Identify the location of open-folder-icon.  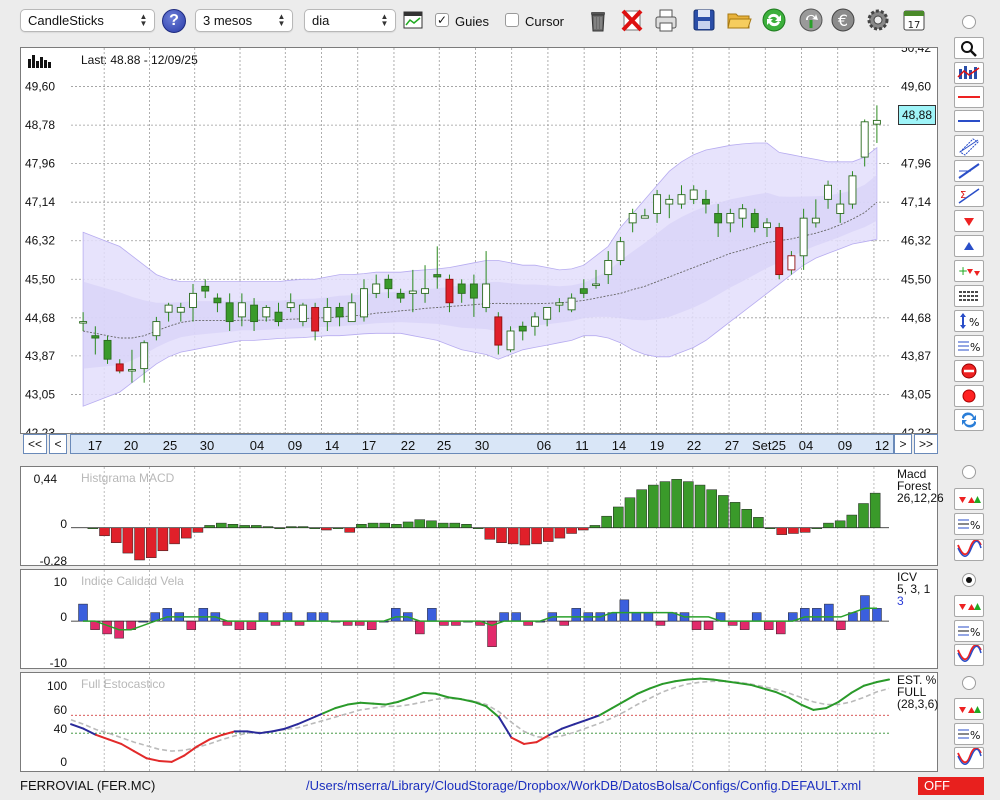
(739, 20).